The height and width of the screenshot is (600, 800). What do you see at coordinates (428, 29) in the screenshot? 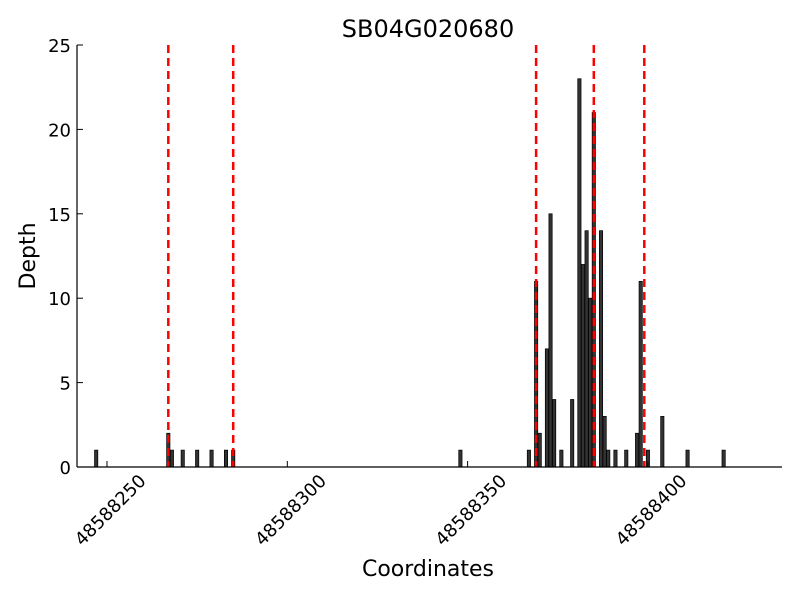
I see `chart-title: SB04G020680` at bounding box center [428, 29].